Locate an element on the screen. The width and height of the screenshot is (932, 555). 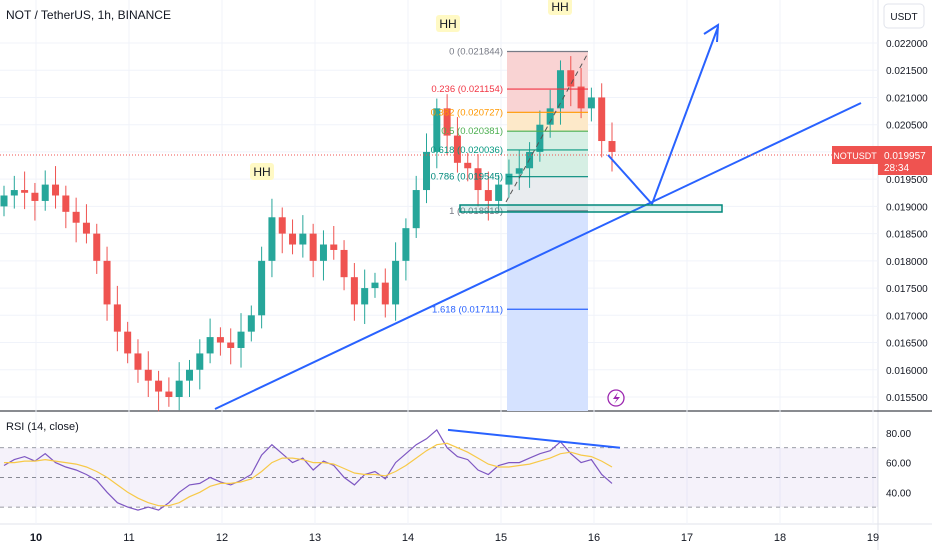
time-tick: 18 is located at coordinates (780, 538).